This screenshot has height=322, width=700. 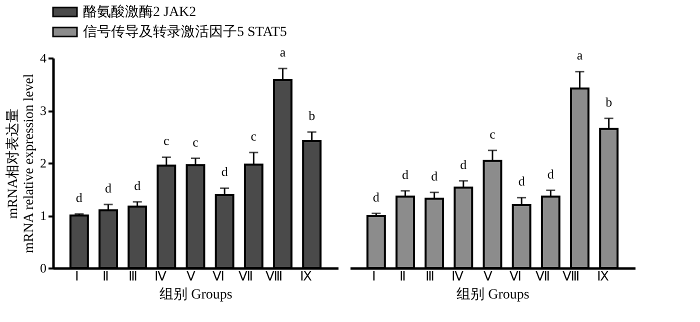 I want to click on legend-label: 信号传导及转录激活因子5 STAT5, so click(x=185, y=32).